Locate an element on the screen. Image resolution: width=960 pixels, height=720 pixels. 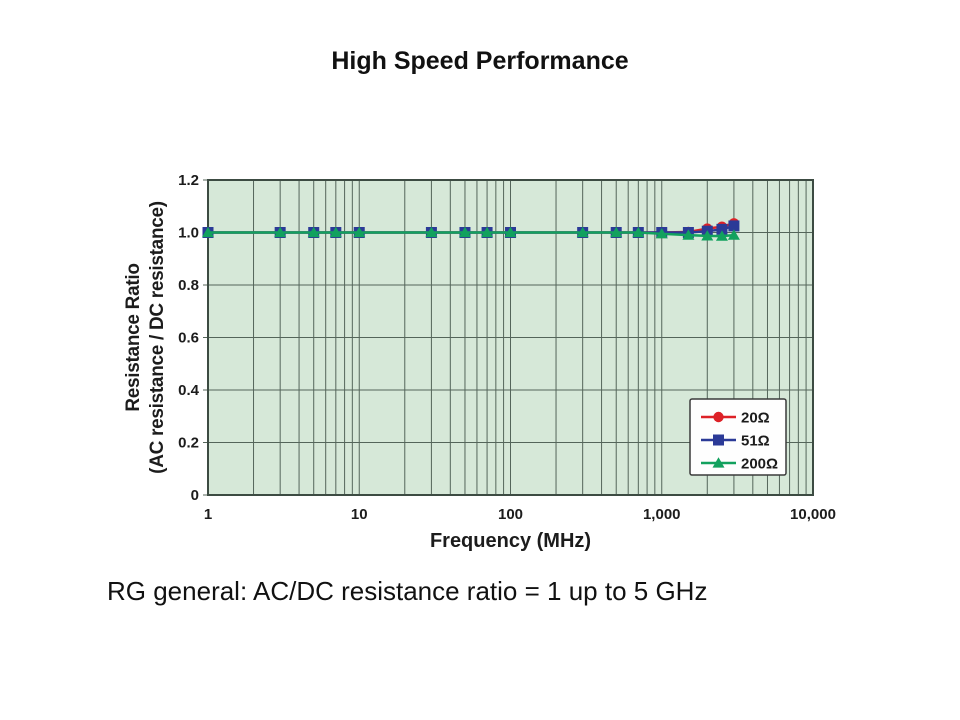
y-tick-label: 1.2 is located at coordinates (188, 180).